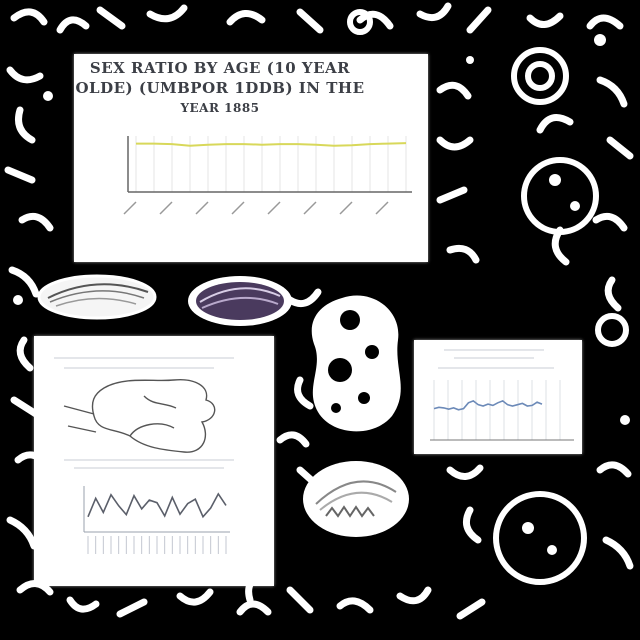 The width and height of the screenshot is (640, 640). Describe the element at coordinates (267, 175) in the screenshot. I see `main-chart-plot` at that location.